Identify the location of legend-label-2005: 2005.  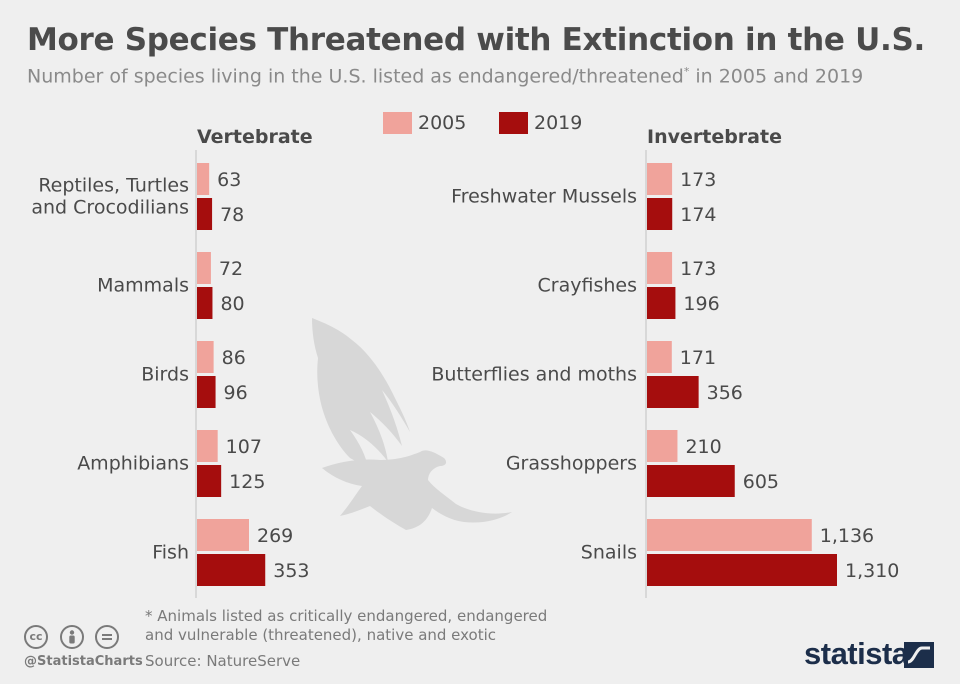
(442, 123).